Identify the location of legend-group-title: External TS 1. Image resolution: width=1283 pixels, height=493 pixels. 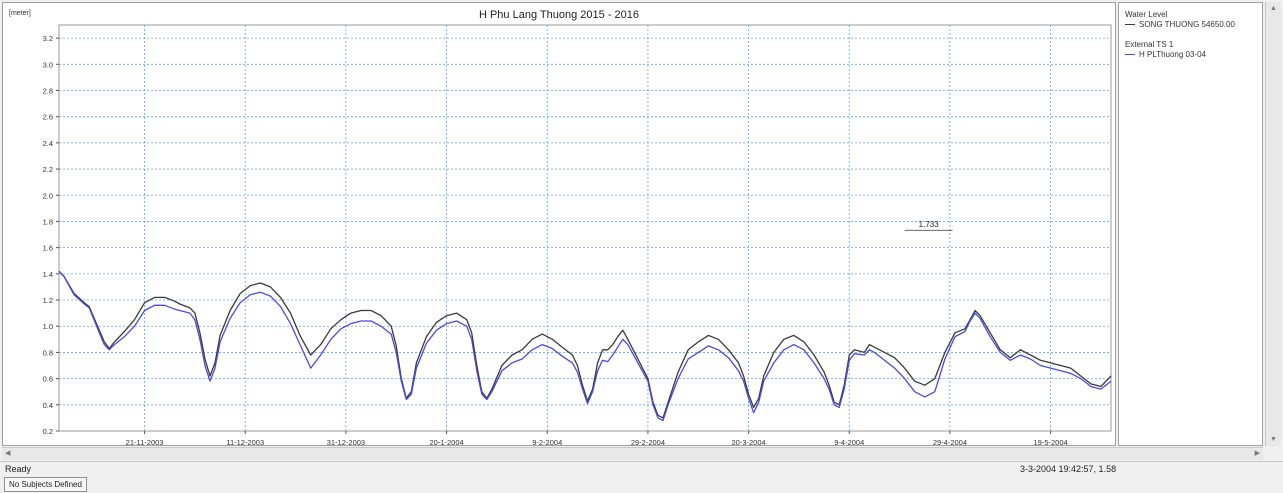
(1149, 44).